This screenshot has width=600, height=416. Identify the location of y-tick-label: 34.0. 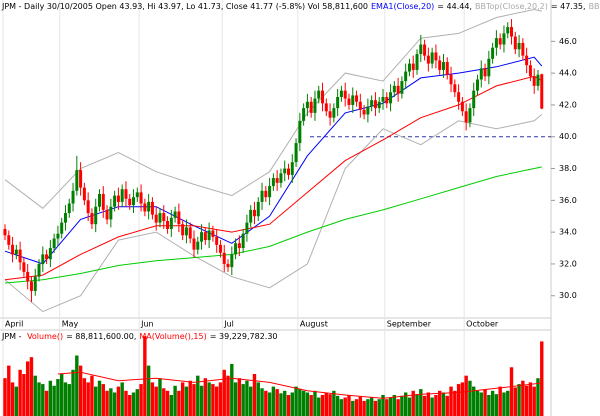
(568, 232).